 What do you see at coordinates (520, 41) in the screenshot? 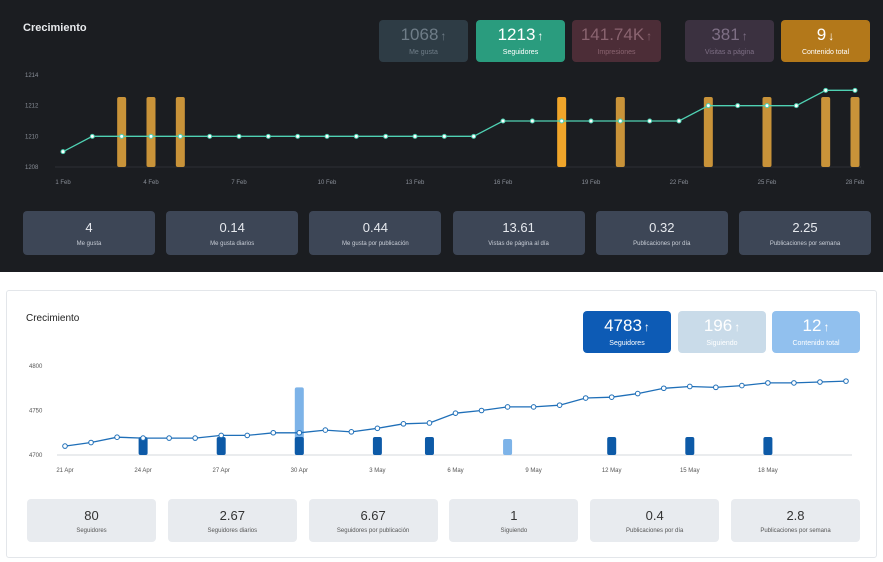
I see `kpi-card-seguidores: 1213 ↑ Seguidores` at bounding box center [520, 41].